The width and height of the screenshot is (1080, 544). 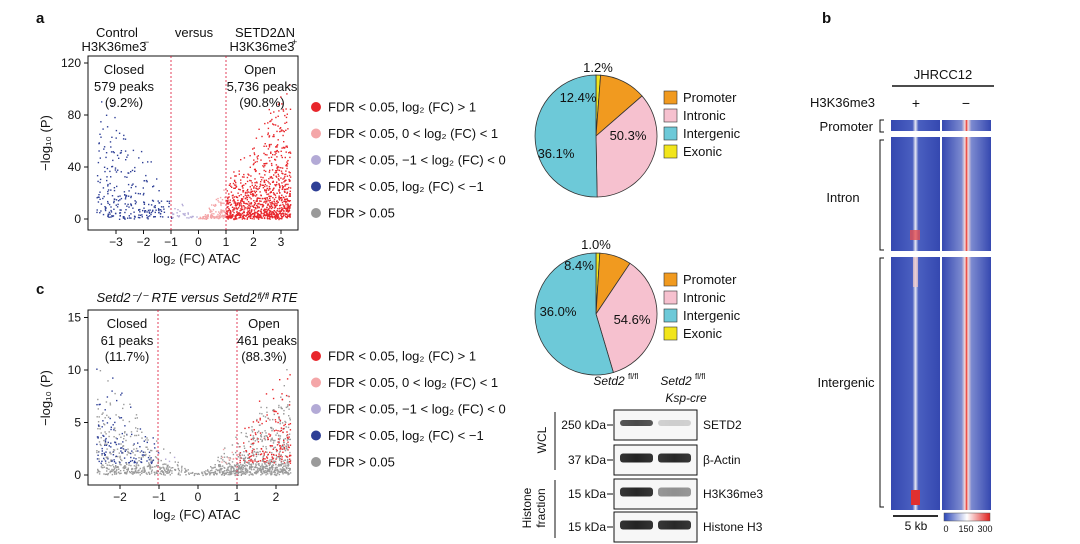 What do you see at coordinates (113, 46) in the screenshot?
I see `a-header-h3k36-neg: H3K36me3` at bounding box center [113, 46].